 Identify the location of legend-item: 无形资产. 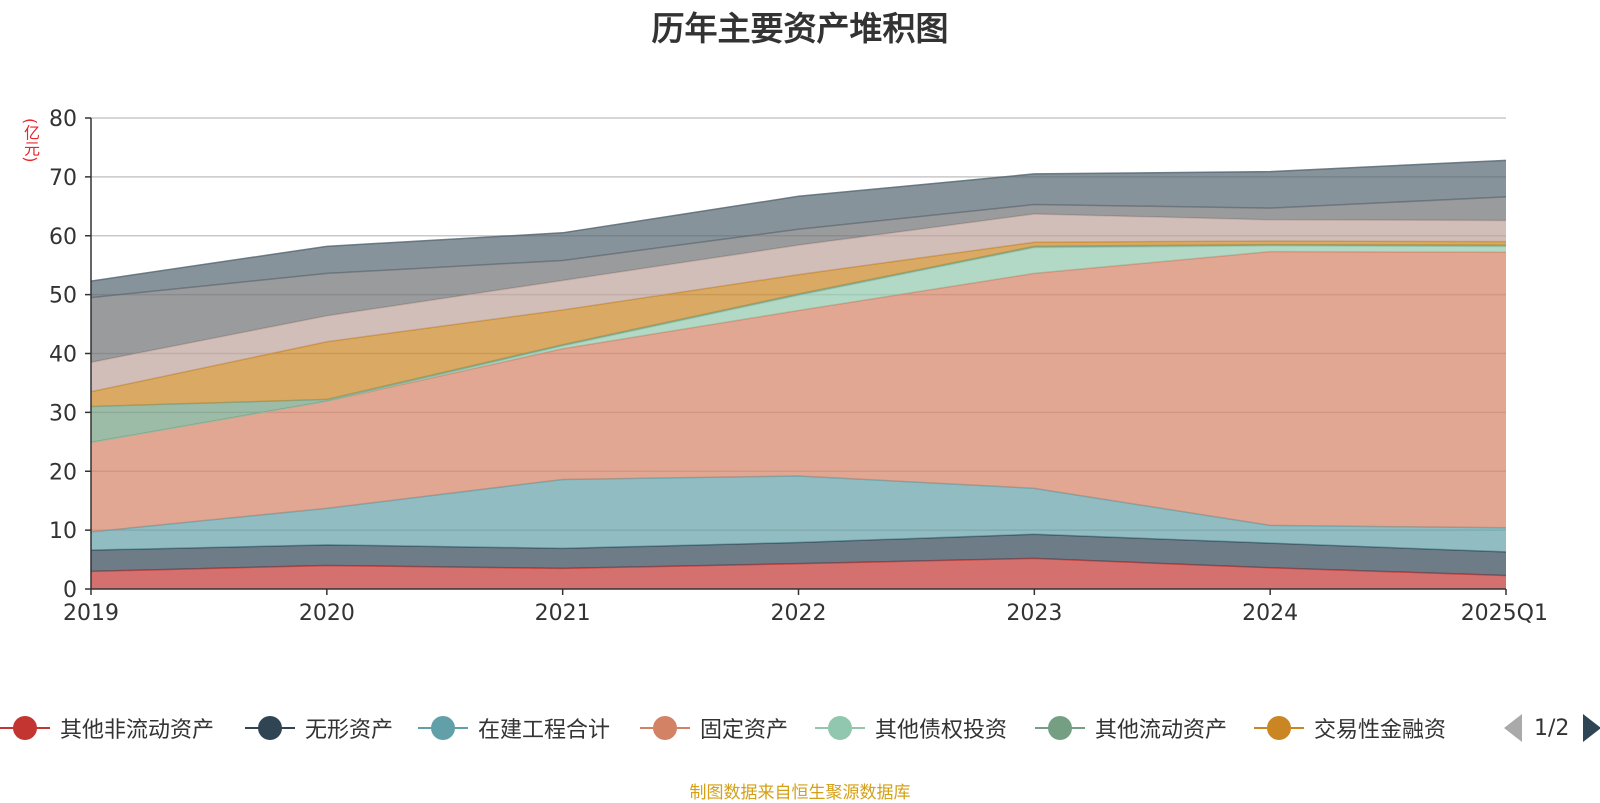
(319, 728).